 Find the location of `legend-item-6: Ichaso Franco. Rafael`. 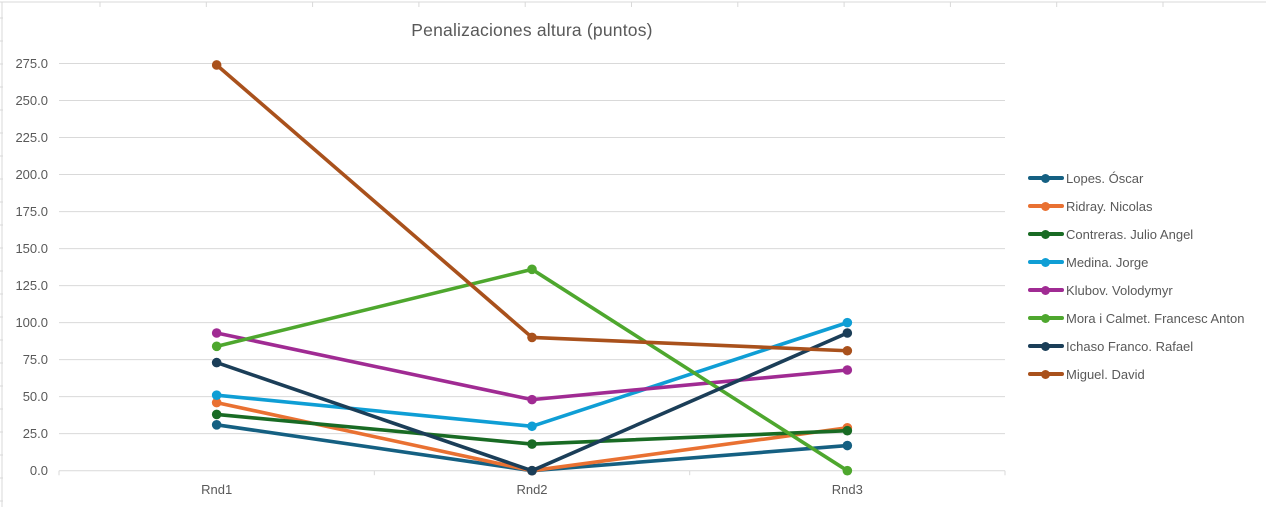

legend-item-6: Ichaso Franco. Rafael is located at coordinates (1136, 346).